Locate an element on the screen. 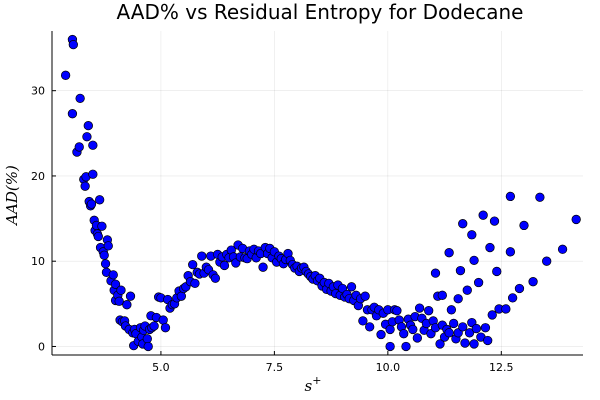 This screenshot has height=400, width=600. y-axis-label: AAD(%) is located at coordinates (12, 196).